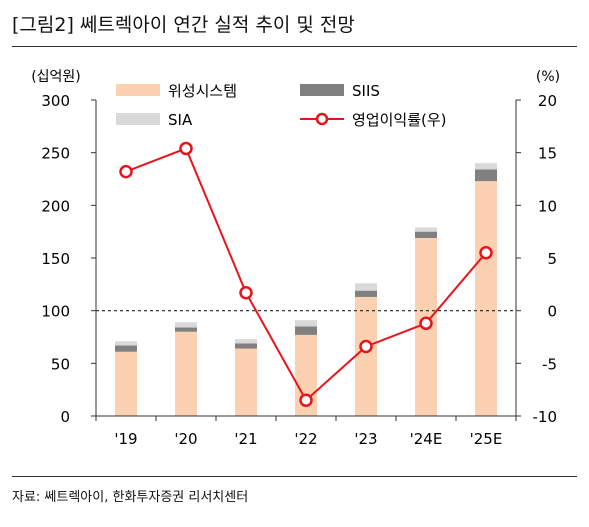 This screenshot has height=527, width=589. What do you see at coordinates (202, 91) in the screenshot?
I see `legend-label-0: 위성시스템` at bounding box center [202, 91].